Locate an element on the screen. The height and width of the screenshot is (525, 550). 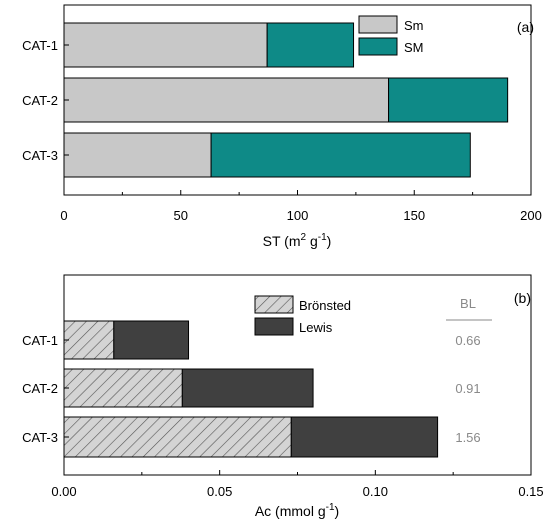
legend-swatch-SM is located at coordinates (378, 46).